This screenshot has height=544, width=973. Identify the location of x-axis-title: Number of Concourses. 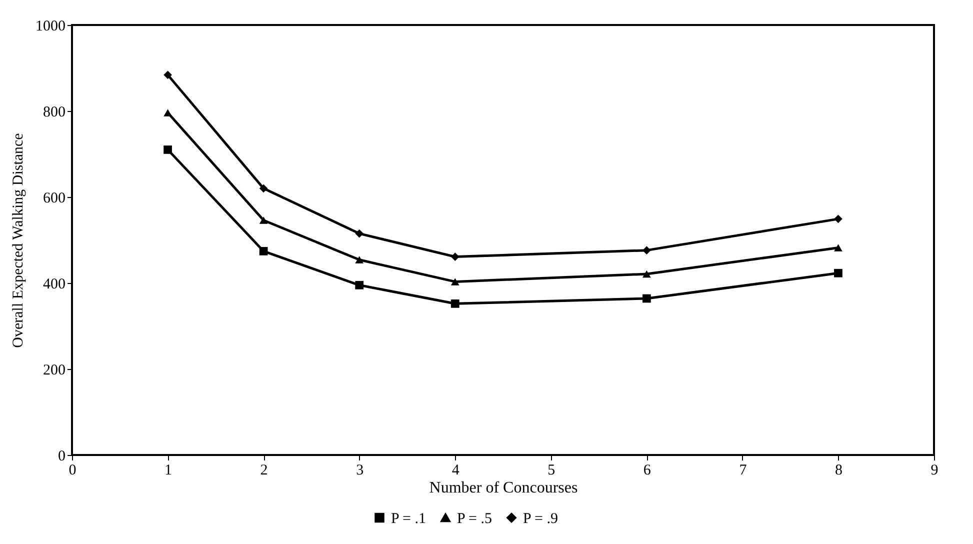
(503, 488).